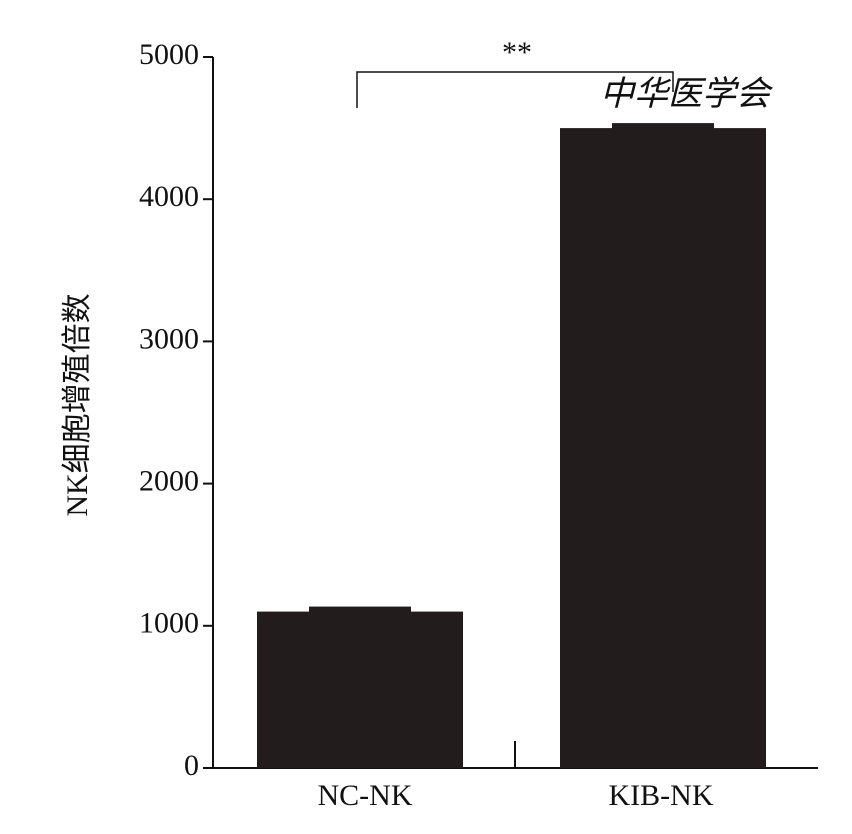  Describe the element at coordinates (360, 689) in the screenshot. I see `bar-nc-nk` at that location.